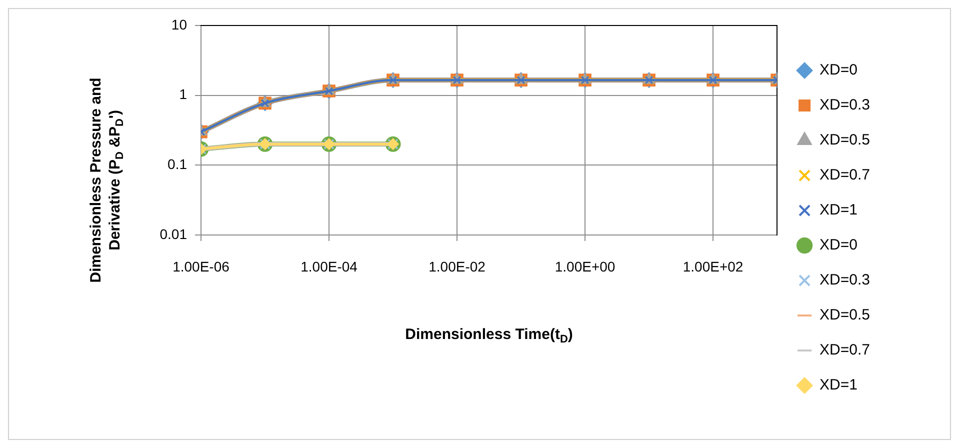 The height and width of the screenshot is (448, 959). I want to click on x-tick-label: 1.00E+00, so click(585, 266).